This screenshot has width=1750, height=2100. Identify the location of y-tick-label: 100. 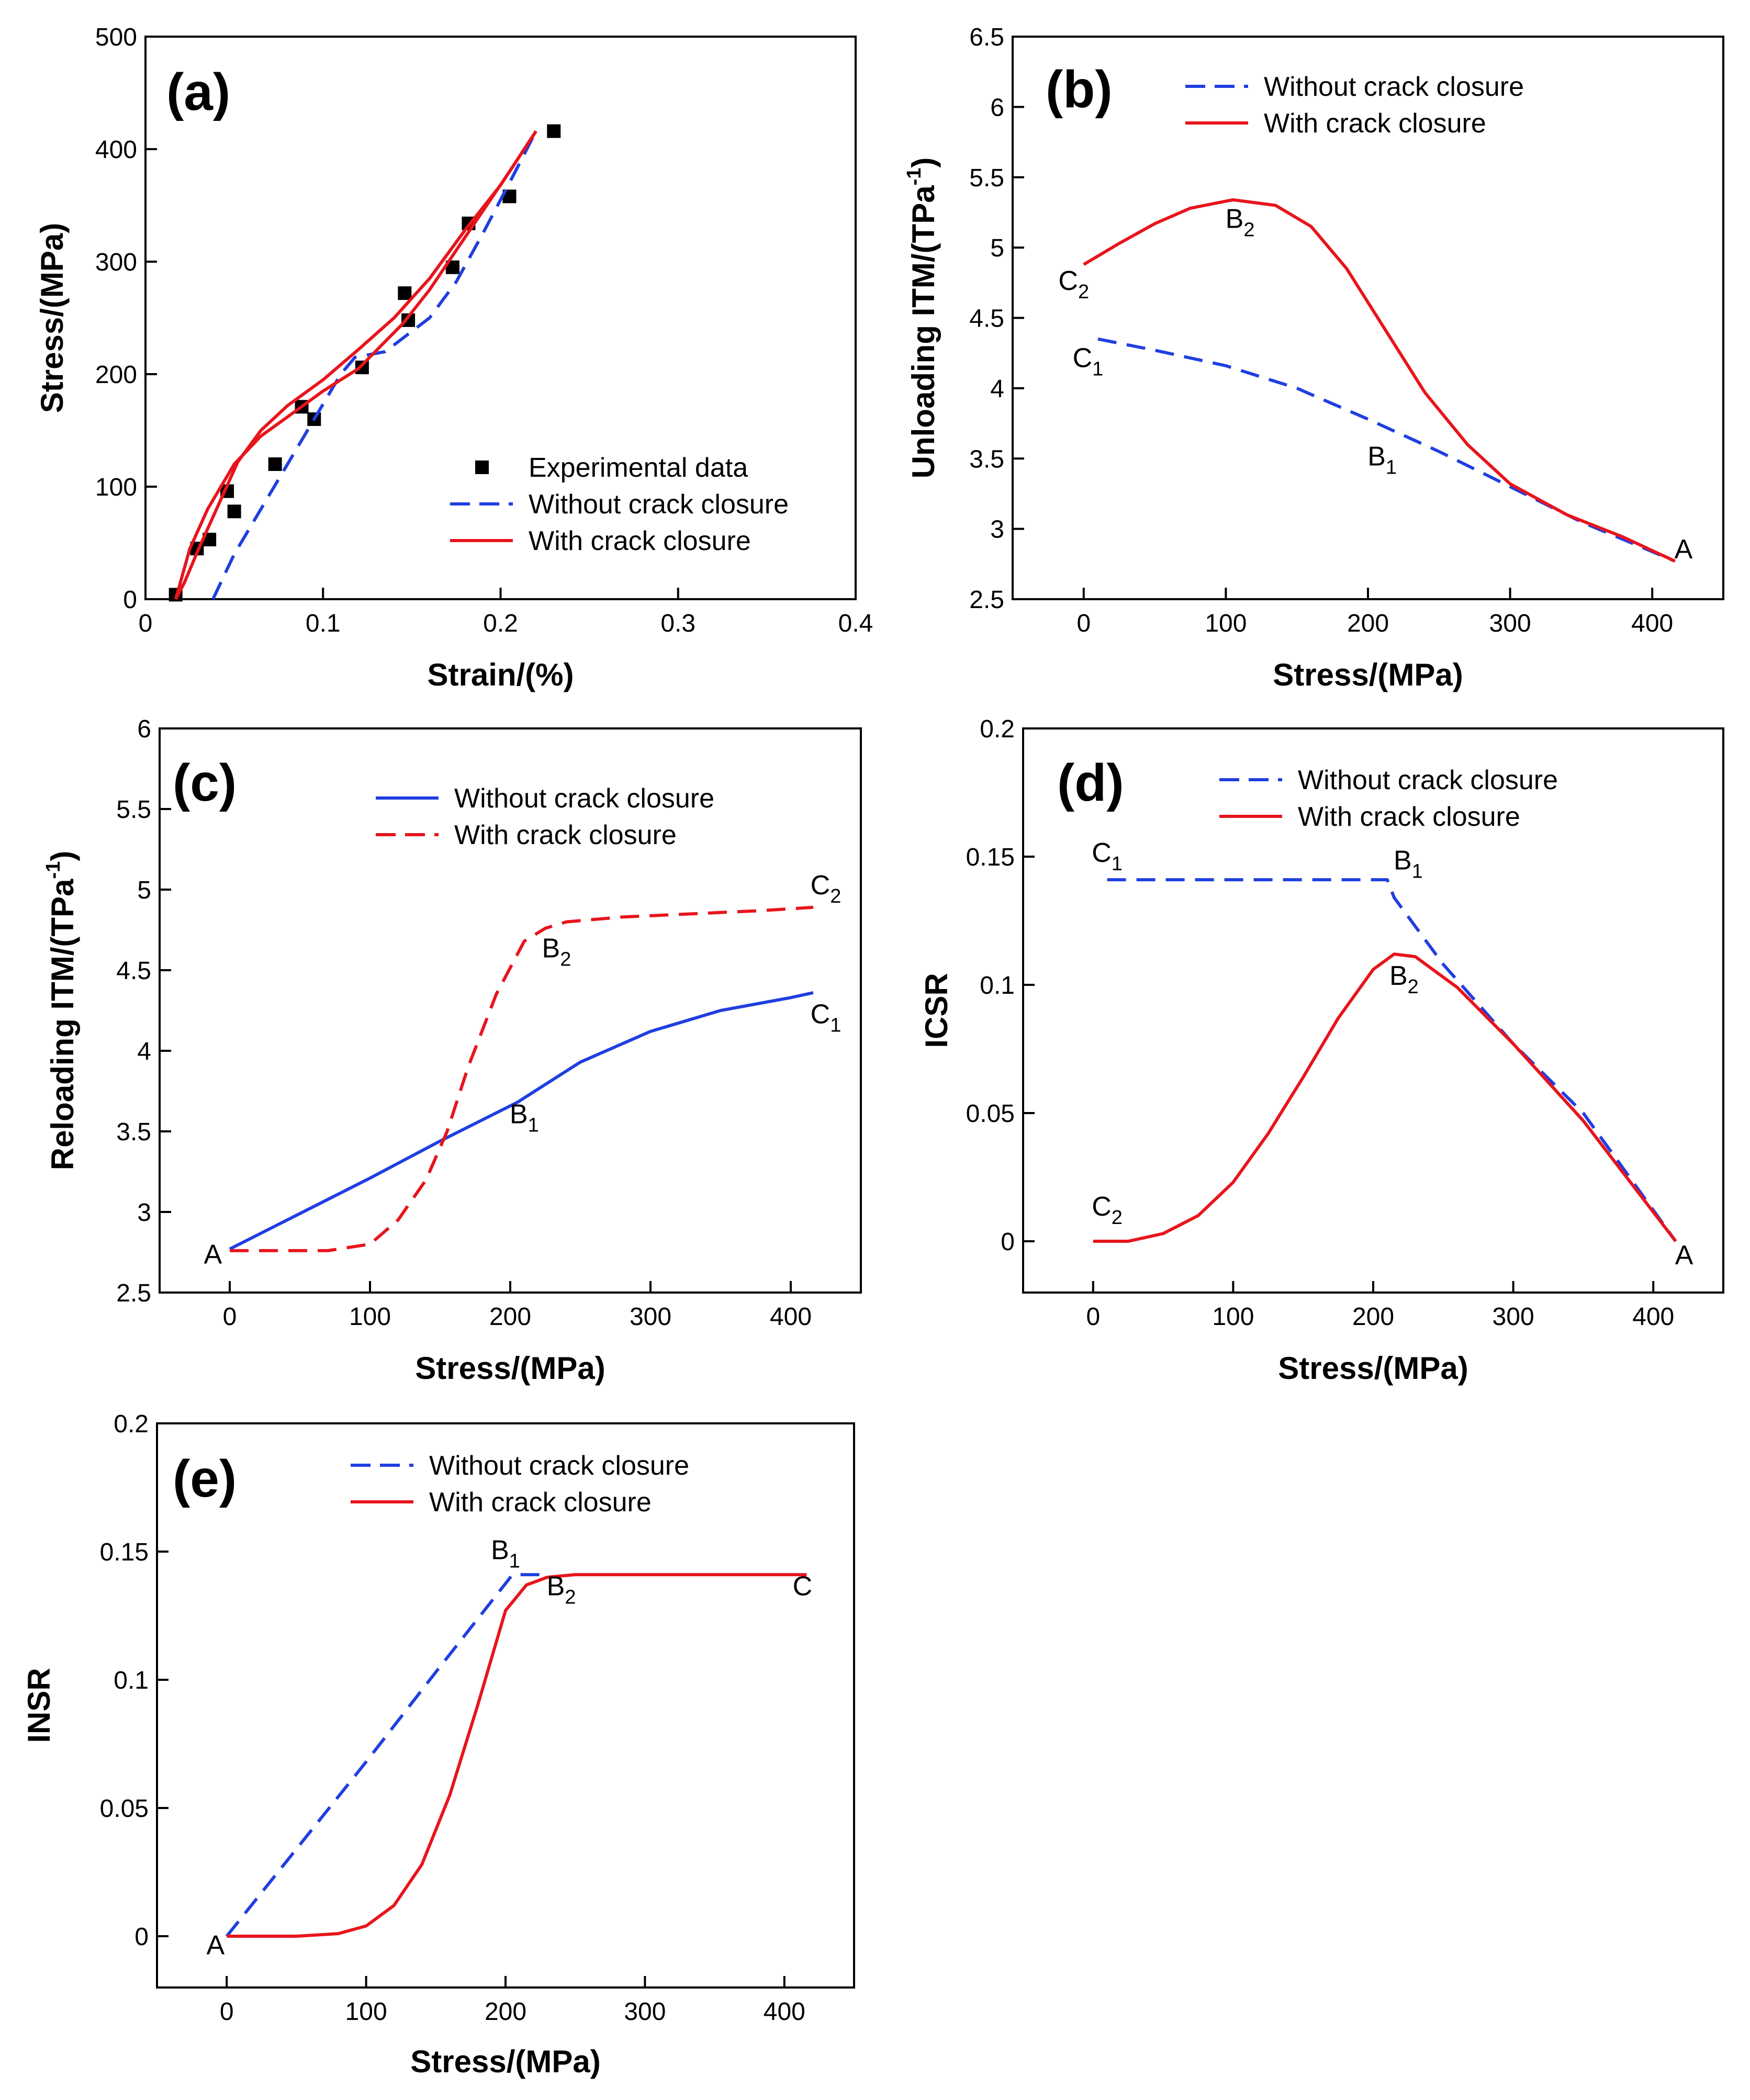
(116, 487).